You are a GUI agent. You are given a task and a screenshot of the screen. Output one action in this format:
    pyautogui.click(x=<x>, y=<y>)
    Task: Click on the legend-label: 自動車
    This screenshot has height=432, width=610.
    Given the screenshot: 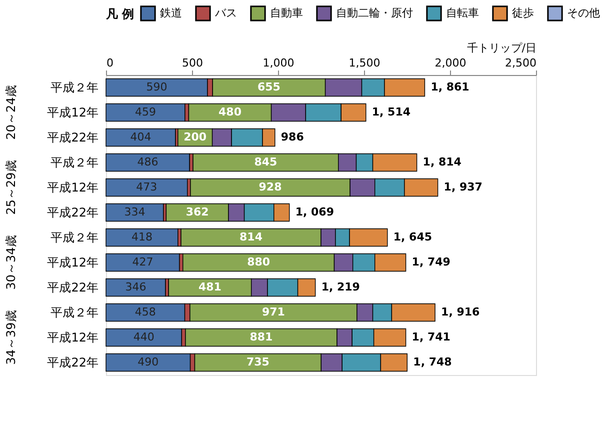 What is the action you would take?
    pyautogui.click(x=286, y=13)
    